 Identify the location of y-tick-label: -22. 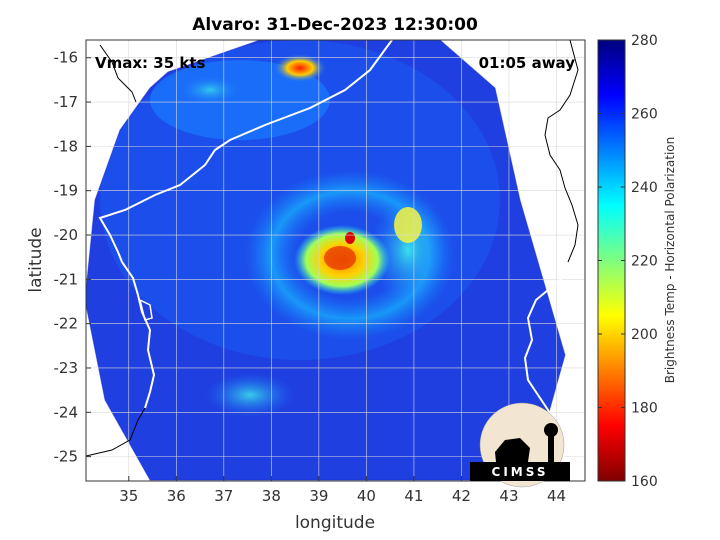
(66, 324).